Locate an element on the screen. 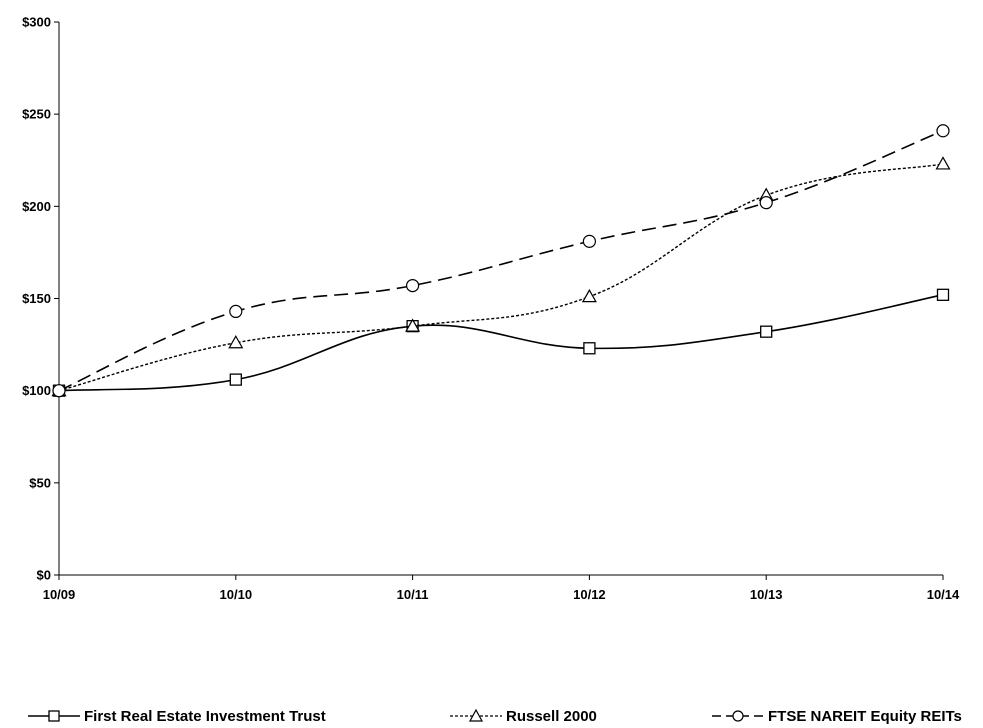 This screenshot has height=728, width=983. y-tick-label: $50 is located at coordinates (40, 482).